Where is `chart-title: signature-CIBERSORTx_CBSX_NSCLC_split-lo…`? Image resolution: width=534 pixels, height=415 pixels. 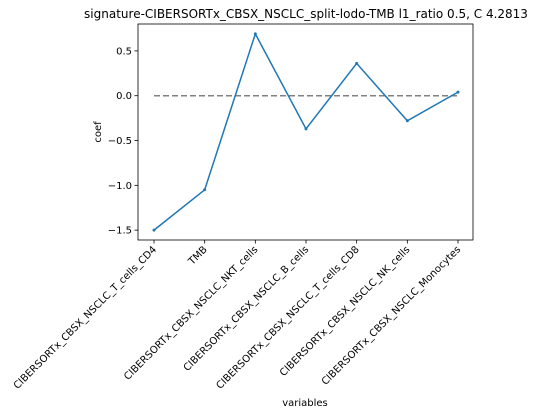
chart-title: signature-CIBERSORTx_CBSX_NSCLC_split-lo… is located at coordinates (306, 14).